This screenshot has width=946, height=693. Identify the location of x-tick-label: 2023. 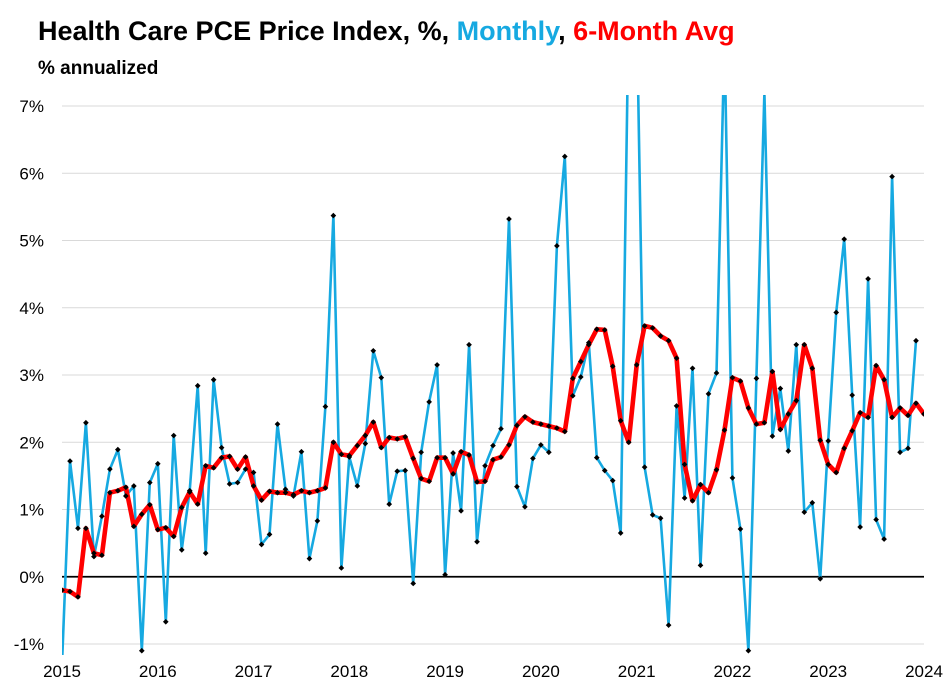
(828, 671).